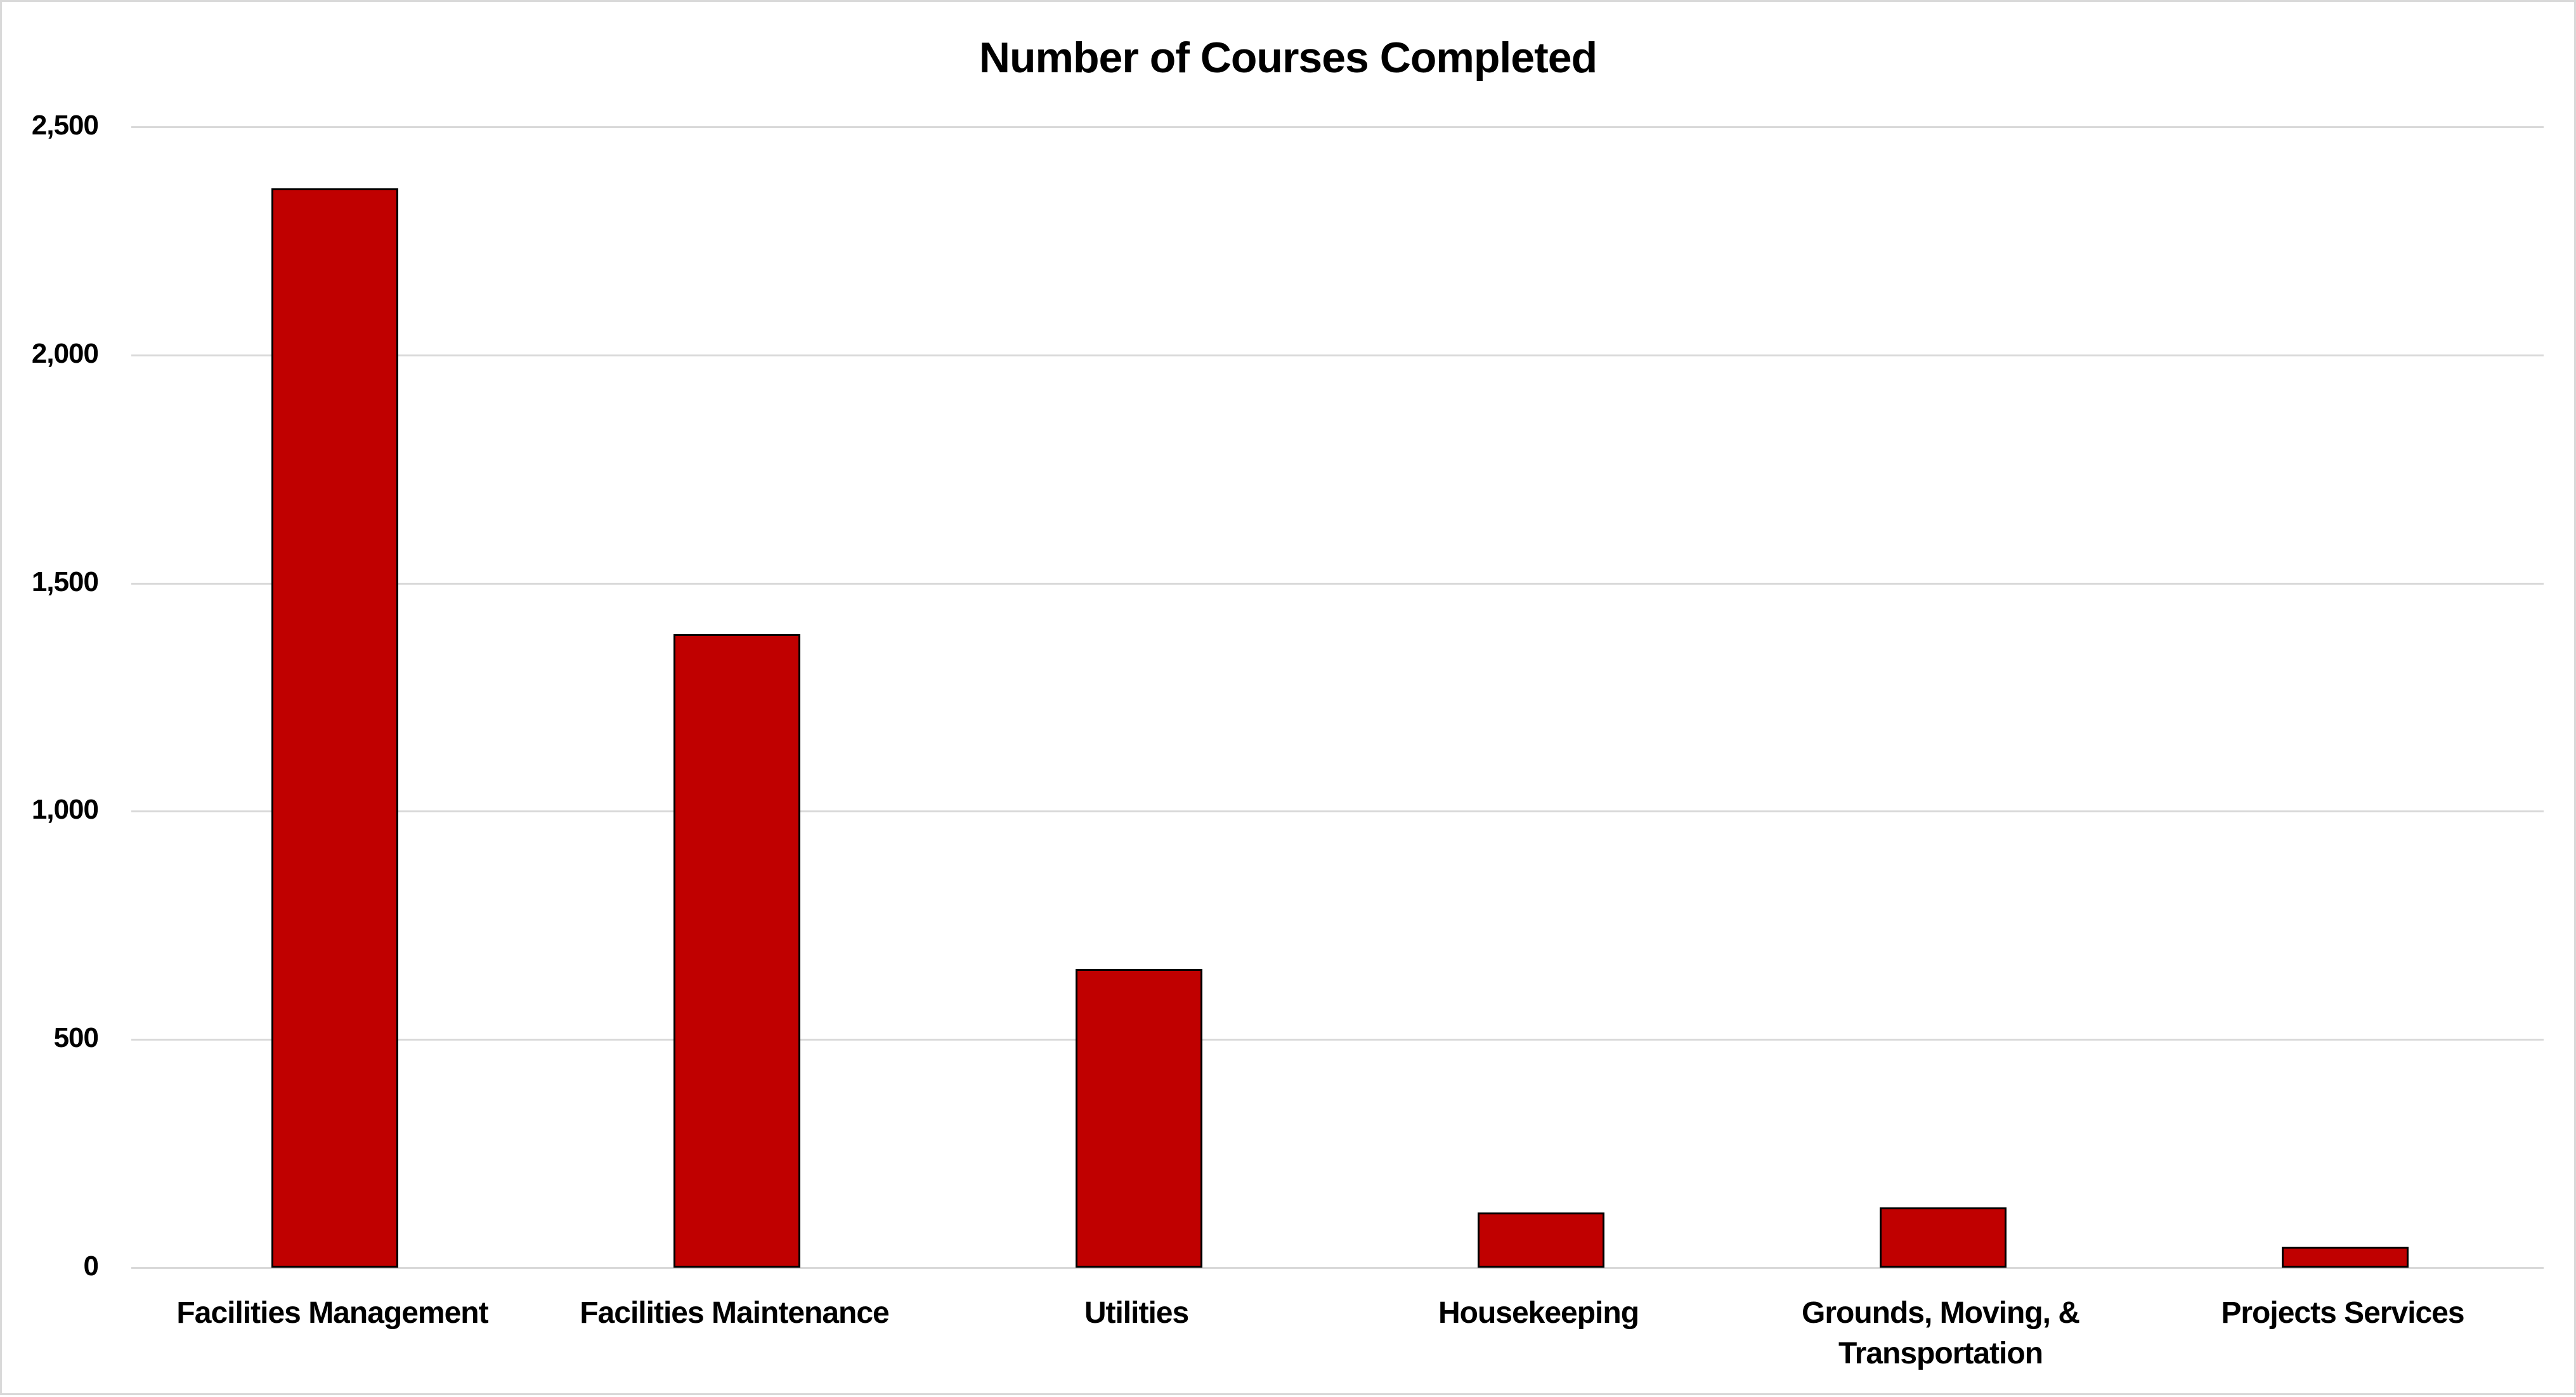 This screenshot has width=2576, height=1397. Describe the element at coordinates (65, 125) in the screenshot. I see `y-tick-label: 2,500` at that location.